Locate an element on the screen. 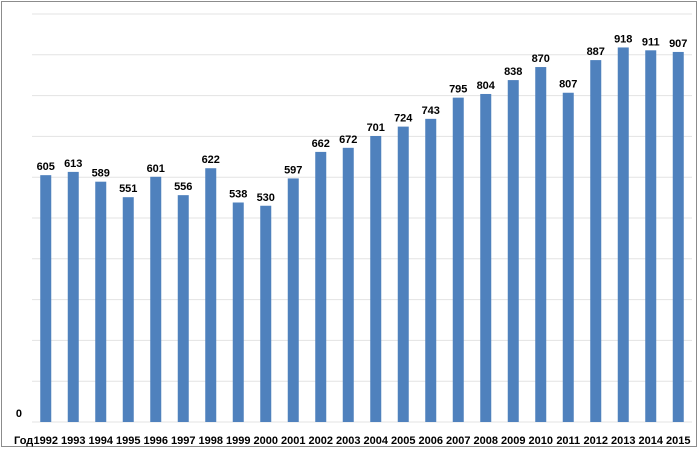 This screenshot has width=700, height=450. bar-1993 is located at coordinates (73, 296).